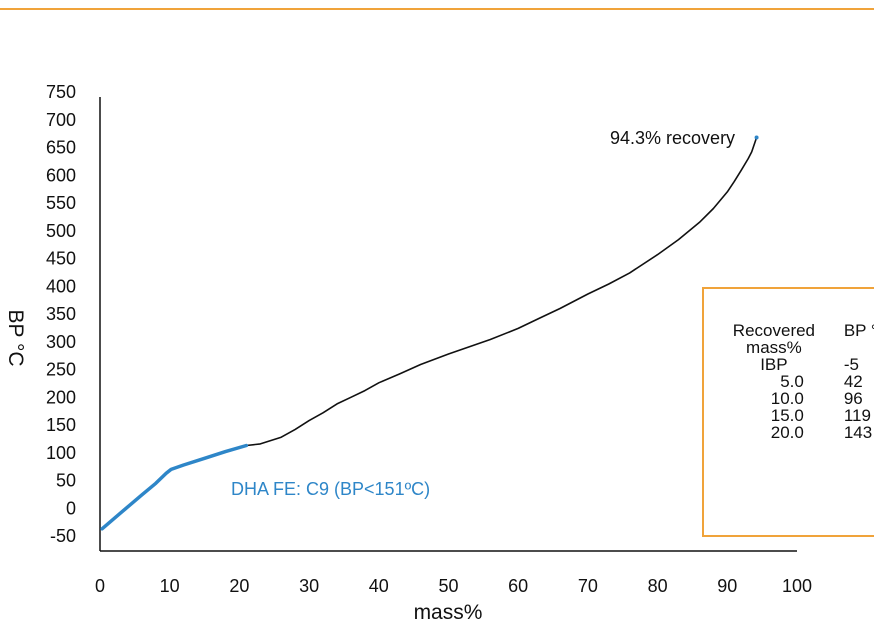 This screenshot has width=874, height=624. What do you see at coordinates (672, 138) in the screenshot?
I see `recovery-annotation: 94.3% recovery` at bounding box center [672, 138].